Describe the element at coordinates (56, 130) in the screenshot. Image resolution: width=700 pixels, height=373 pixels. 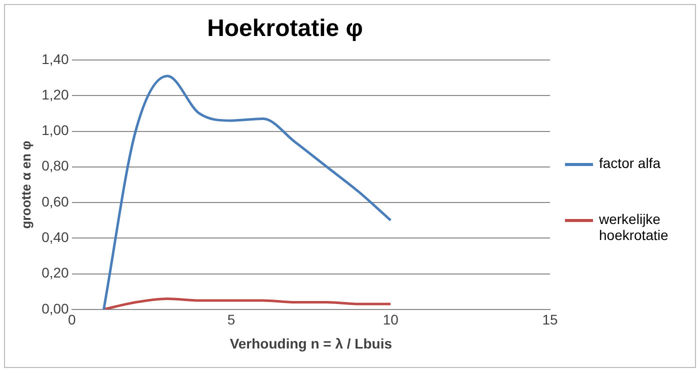
I see `y-tick-label: 1,00` at that location.